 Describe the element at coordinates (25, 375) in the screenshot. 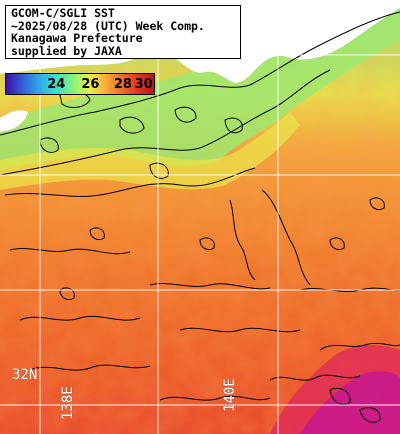

I see `lat-label-32n: 32N` at that location.